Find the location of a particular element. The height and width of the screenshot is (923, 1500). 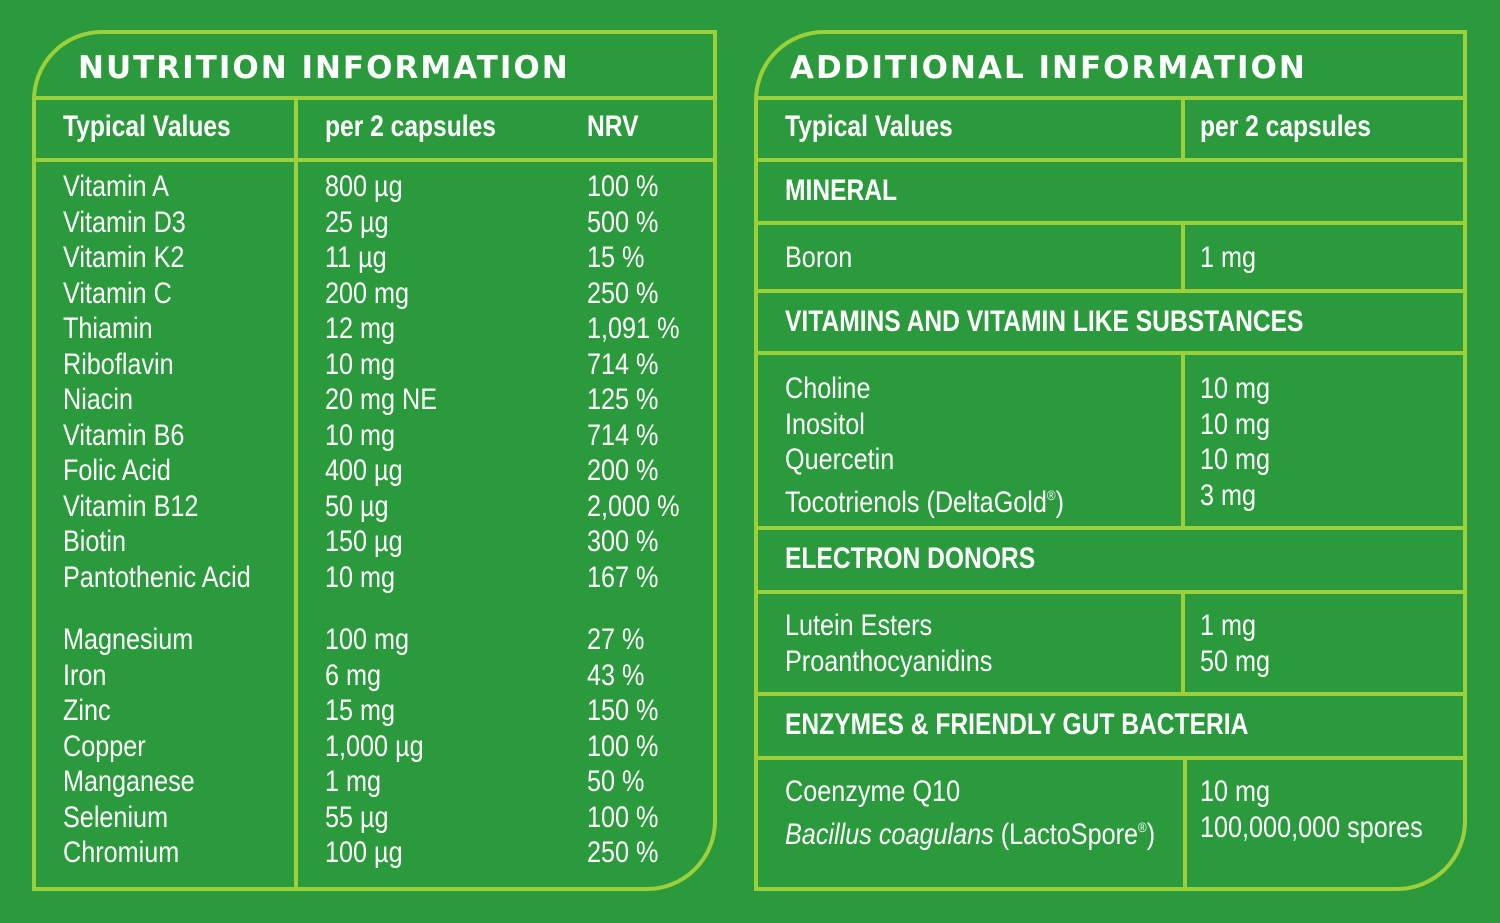

nutrient-nrv-value: 43 % is located at coordinates (616, 675).